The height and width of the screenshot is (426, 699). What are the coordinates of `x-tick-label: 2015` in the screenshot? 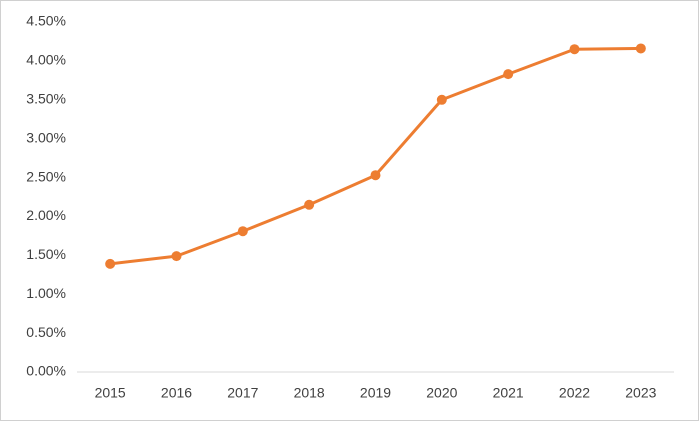 It's located at (110, 393).